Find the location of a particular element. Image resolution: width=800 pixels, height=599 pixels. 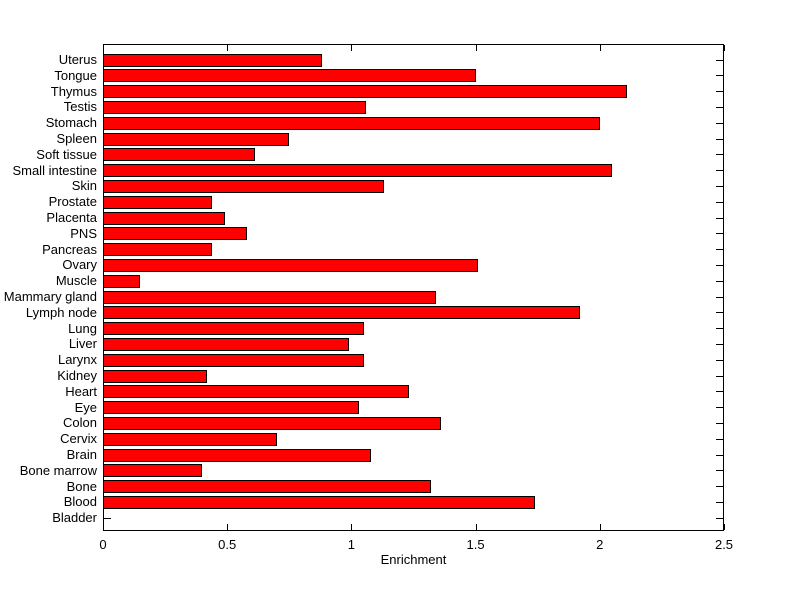

y-tick-label: Liver is located at coordinates (82, 344).